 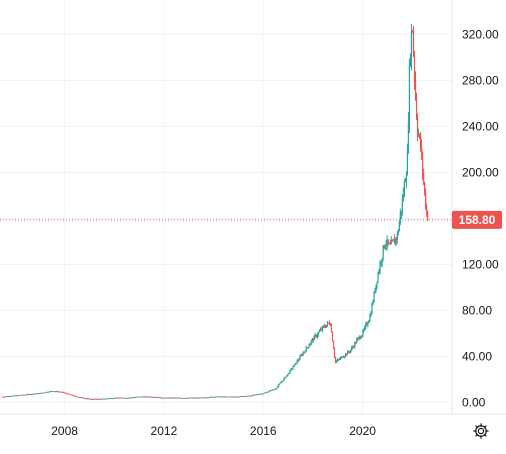 I want to click on y-tick-label: 80.00, so click(x=477, y=311).